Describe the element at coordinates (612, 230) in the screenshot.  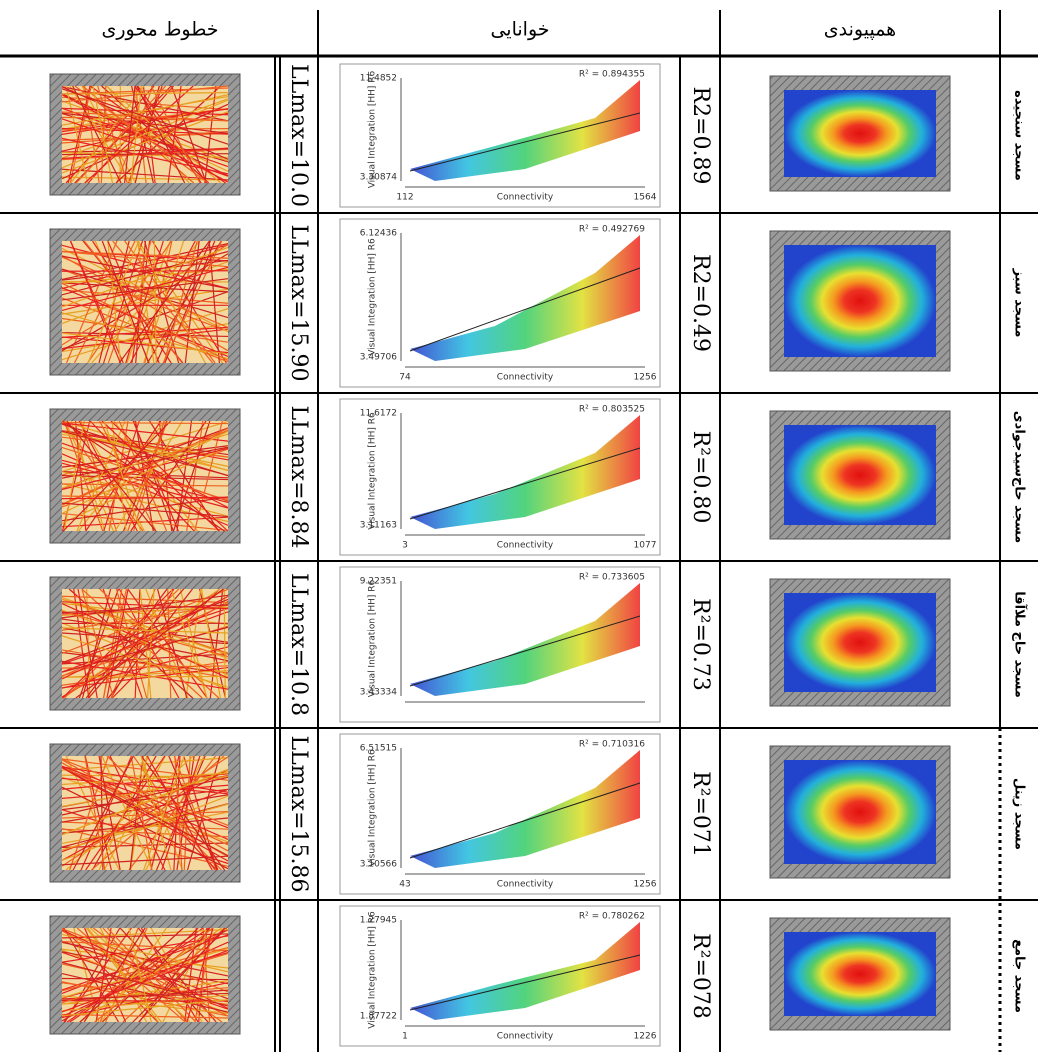
I see `r2-value: R² = 0.492769` at that location.